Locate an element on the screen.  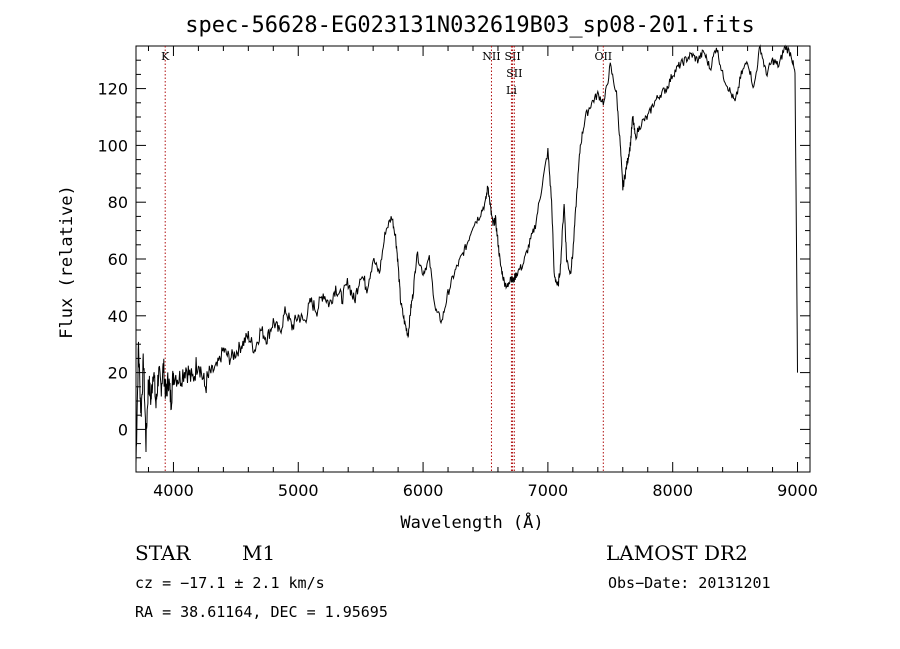
x-tick-label: 4000 is located at coordinates (173, 490).